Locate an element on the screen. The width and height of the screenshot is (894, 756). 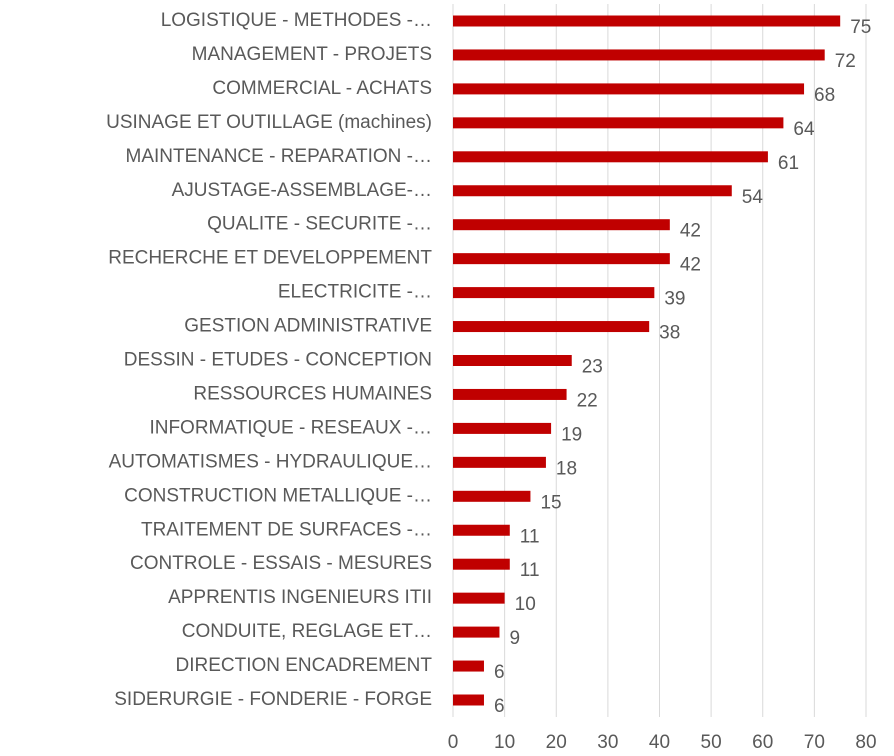
y-tick-label: DESSIN - ETUDES - CONCEPTION is located at coordinates (278, 360).